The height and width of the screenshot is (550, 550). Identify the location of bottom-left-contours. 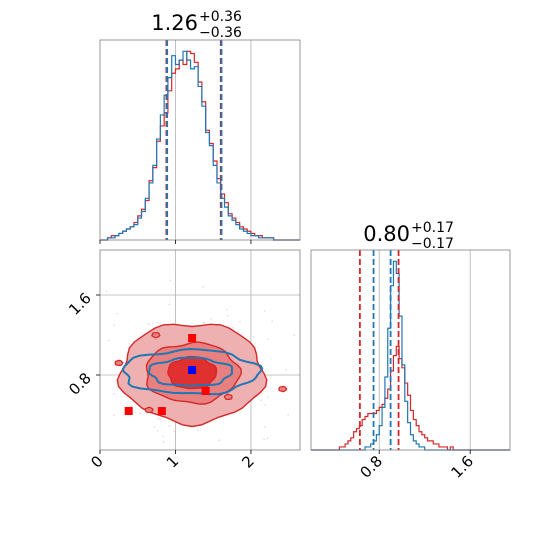
(201, 375).